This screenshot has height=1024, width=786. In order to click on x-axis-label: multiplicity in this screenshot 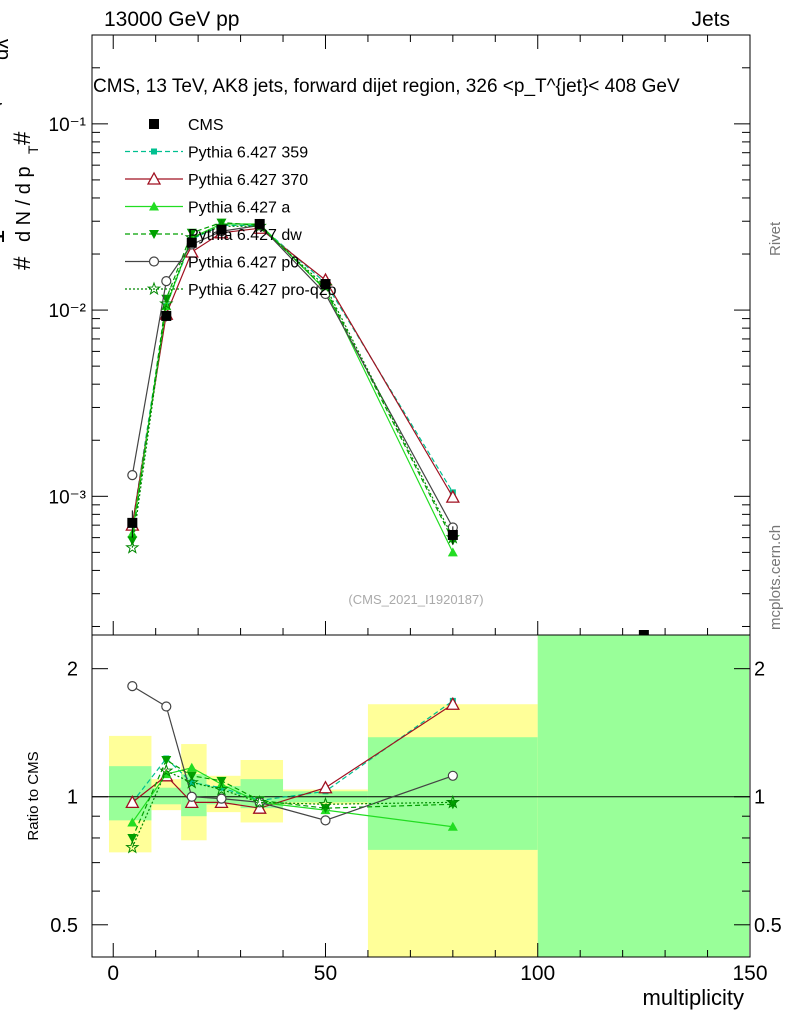, I will do `click(693, 997)`.